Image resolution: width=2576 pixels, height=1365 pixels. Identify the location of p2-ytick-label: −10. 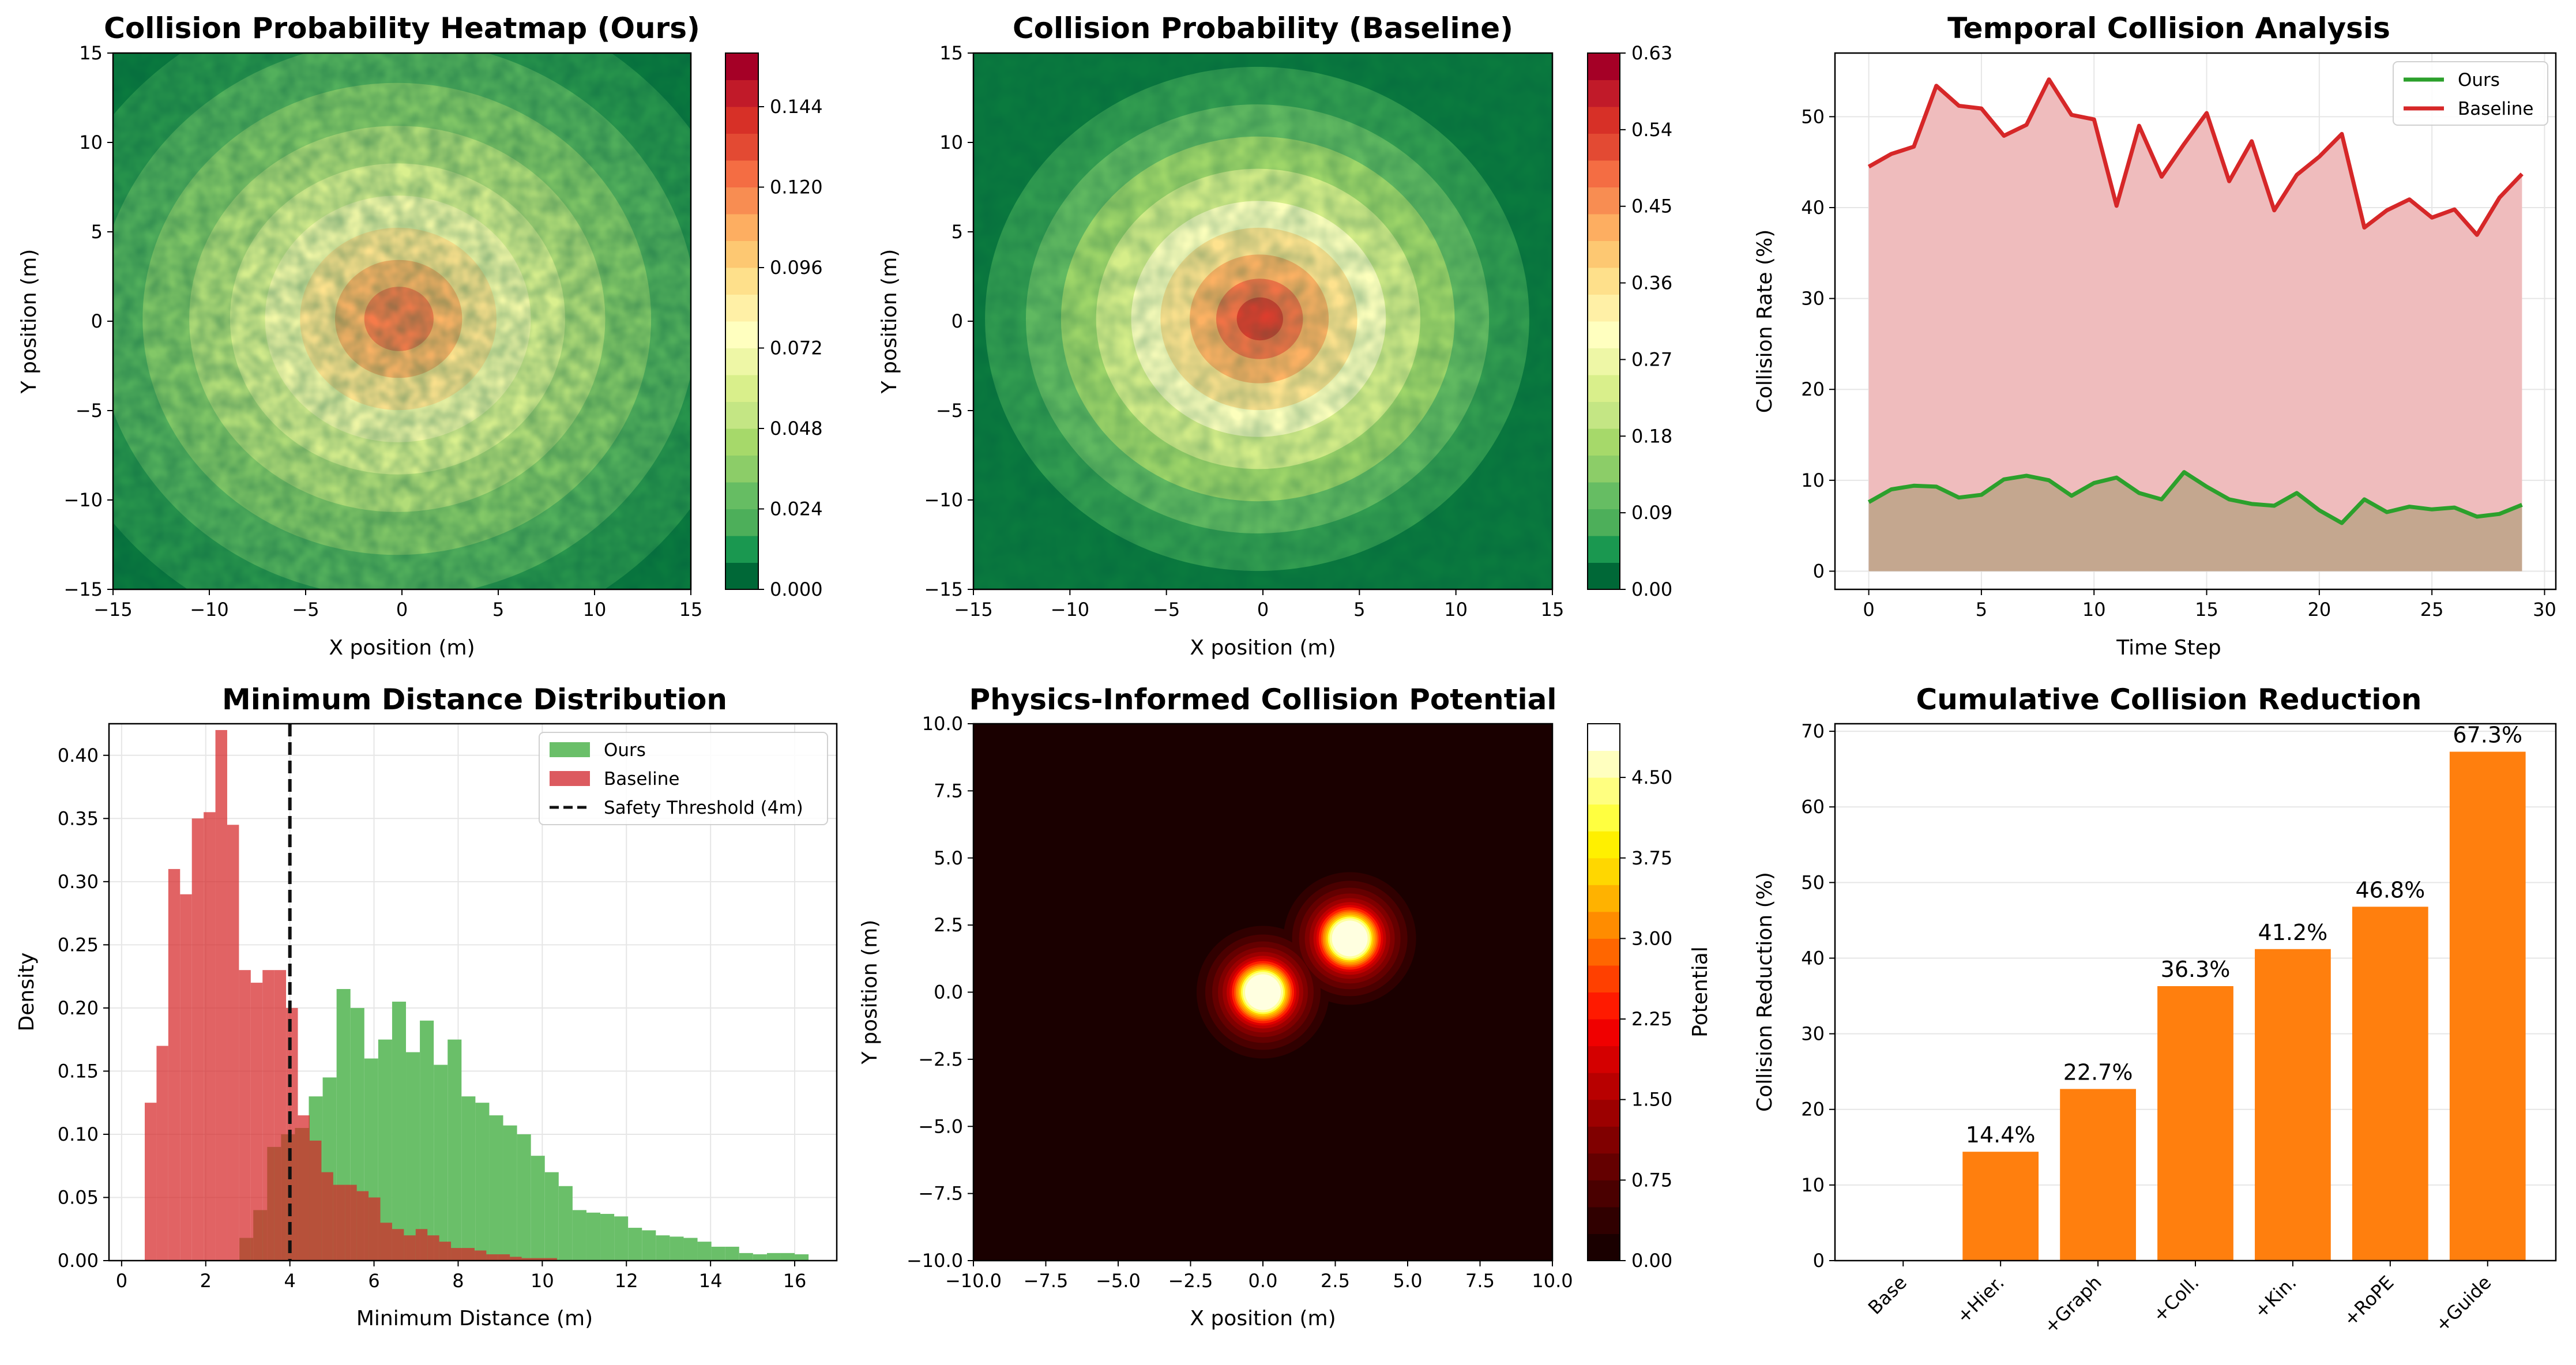
(943, 500).